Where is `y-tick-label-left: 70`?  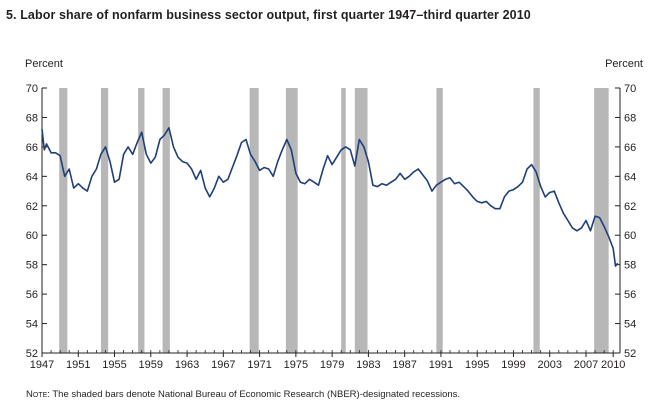
y-tick-label-left: 70 is located at coordinates (32, 89).